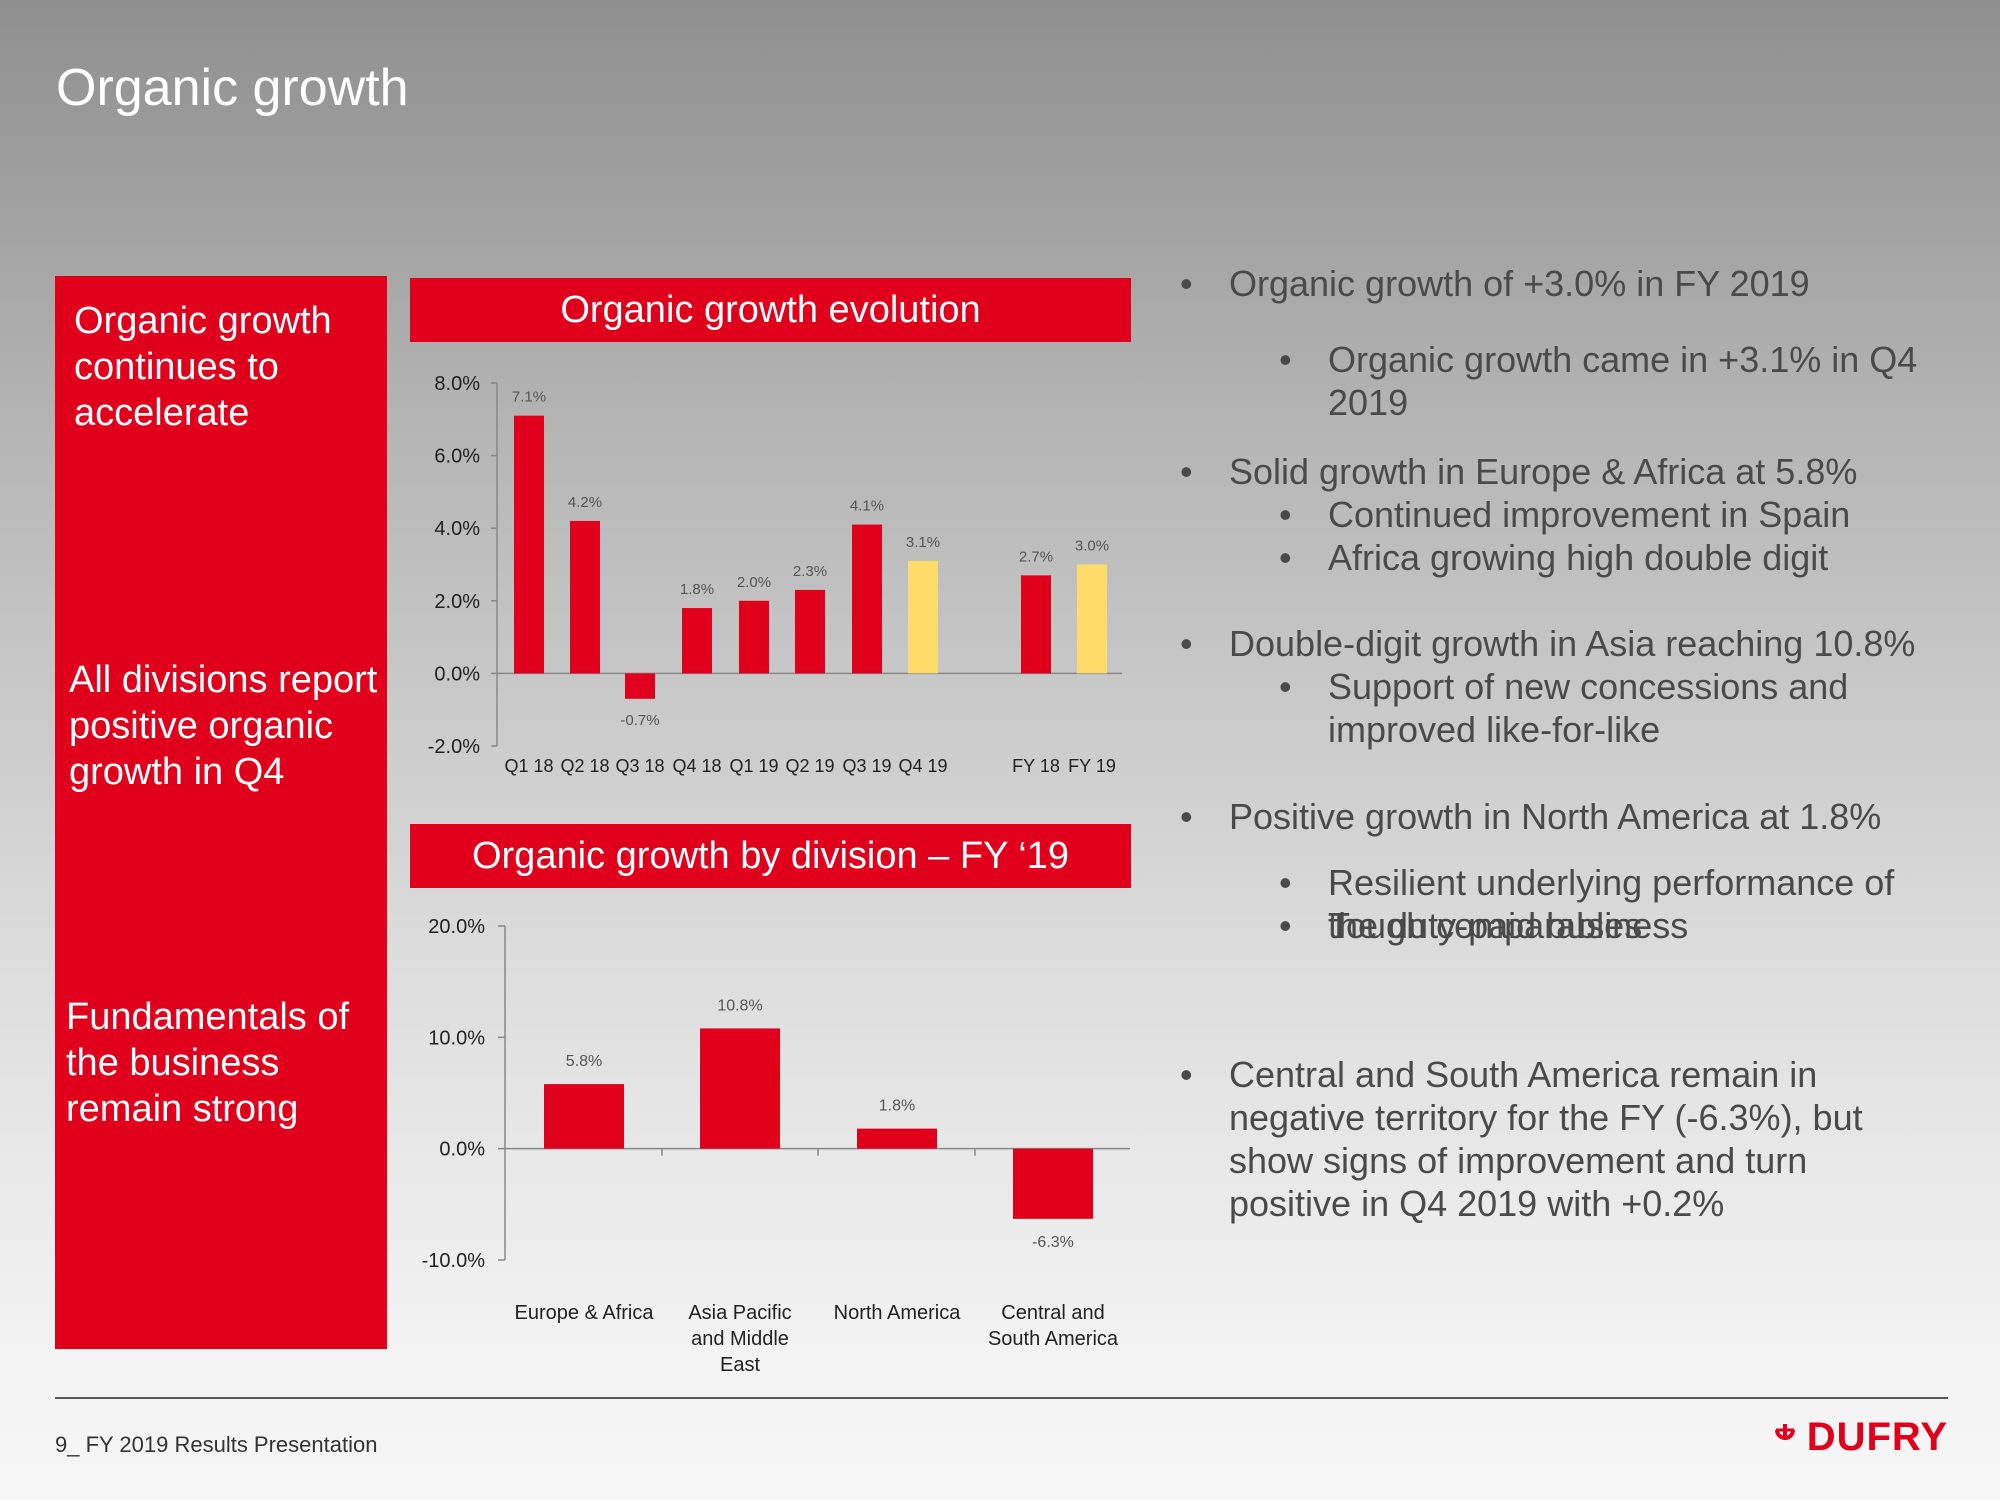  I want to click on evolution-data-label: -0.7%, so click(639, 720).